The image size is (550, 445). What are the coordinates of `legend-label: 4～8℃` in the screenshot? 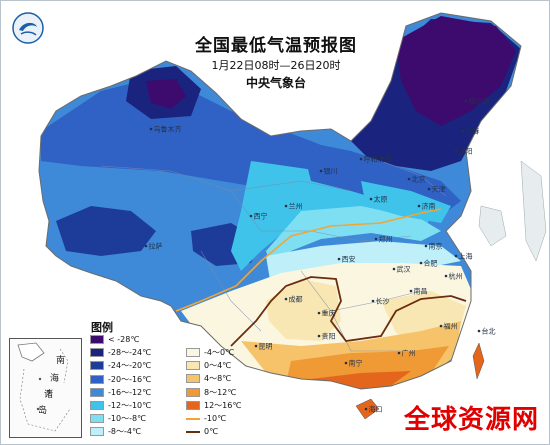 It's located at (218, 379).